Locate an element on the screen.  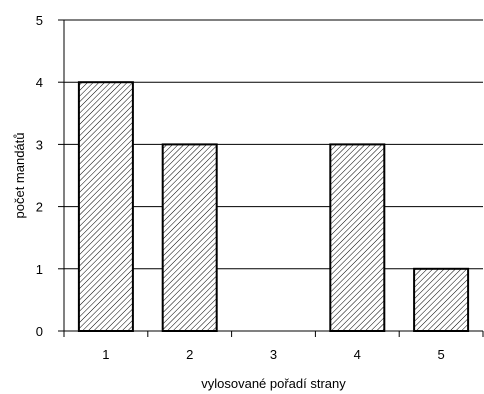
x-tick-label-1: 1 is located at coordinates (105, 354).